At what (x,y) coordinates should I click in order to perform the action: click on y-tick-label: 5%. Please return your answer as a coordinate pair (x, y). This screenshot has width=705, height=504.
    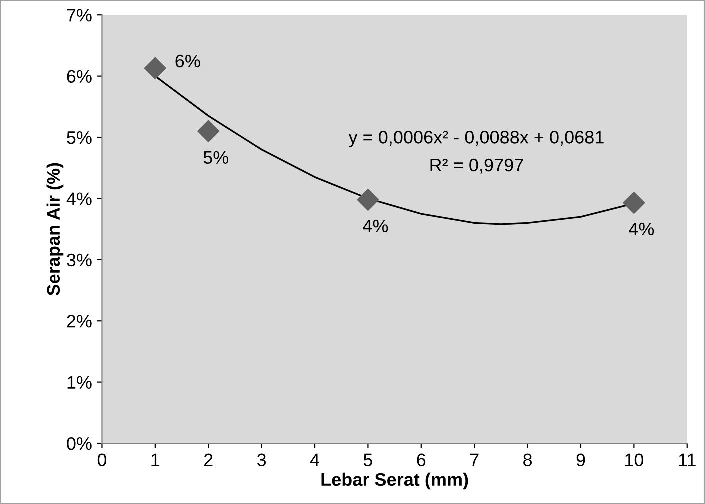
    Looking at the image, I should click on (79, 138).